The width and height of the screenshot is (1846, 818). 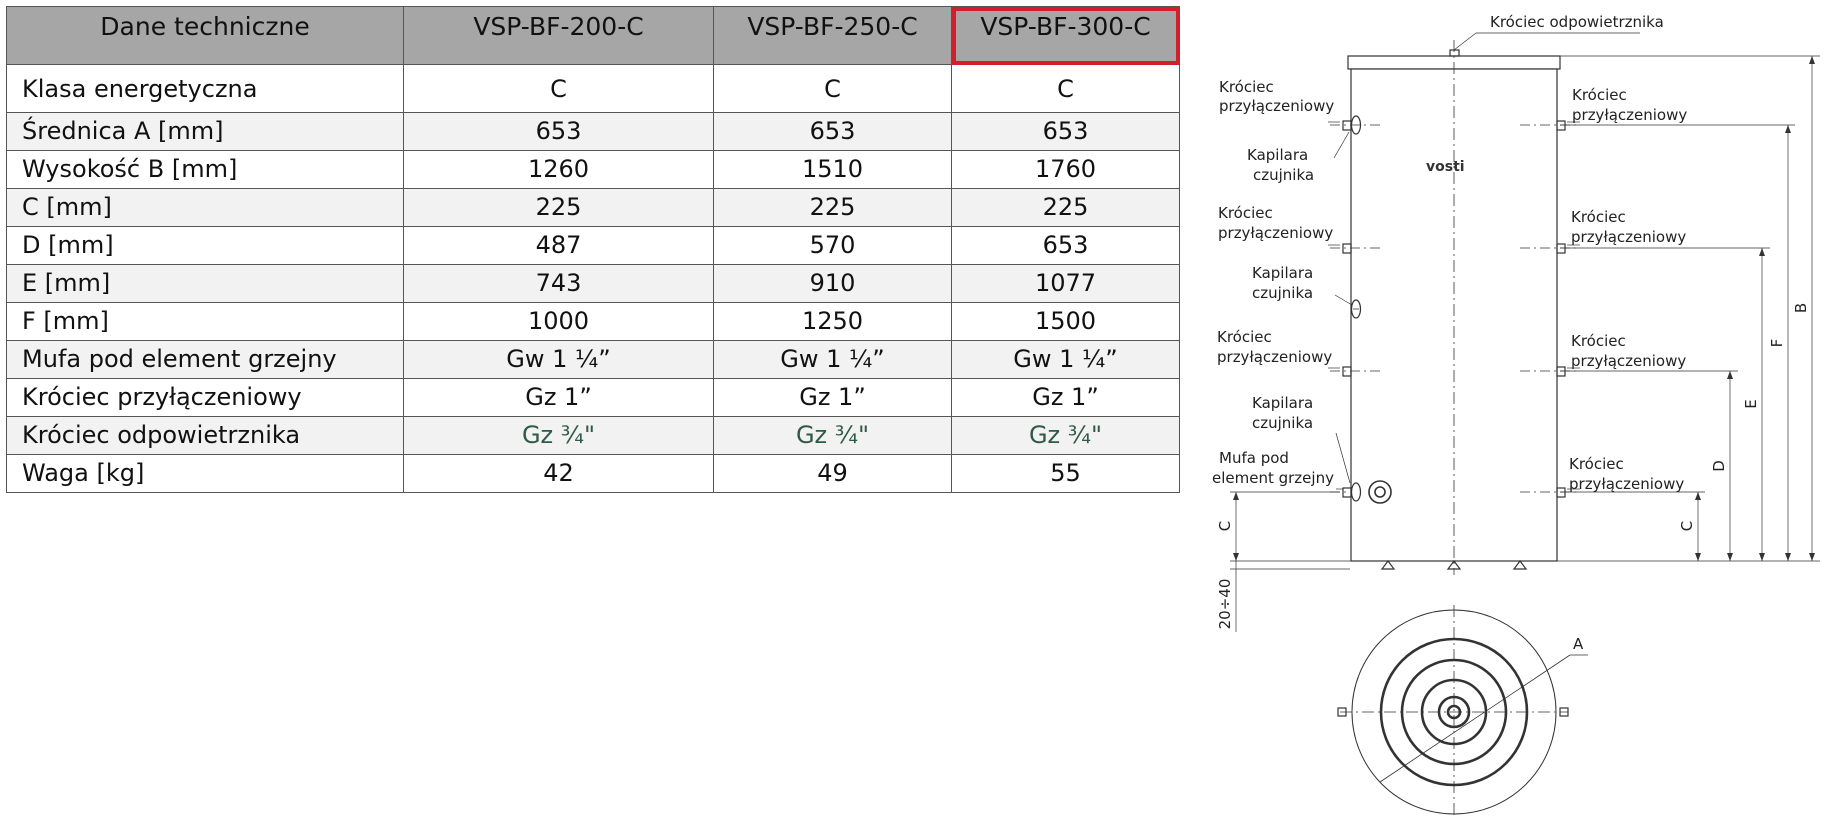 What do you see at coordinates (558, 321) in the screenshot?
I see `cell-value: 1000` at bounding box center [558, 321].